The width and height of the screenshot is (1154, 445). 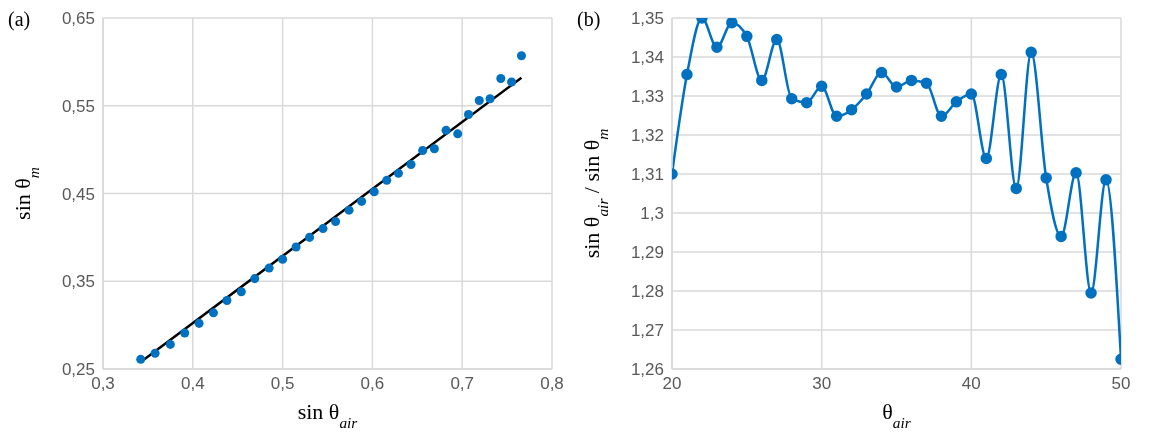 What do you see at coordinates (822, 384) in the screenshot?
I see `x-tick-label: 30` at bounding box center [822, 384].